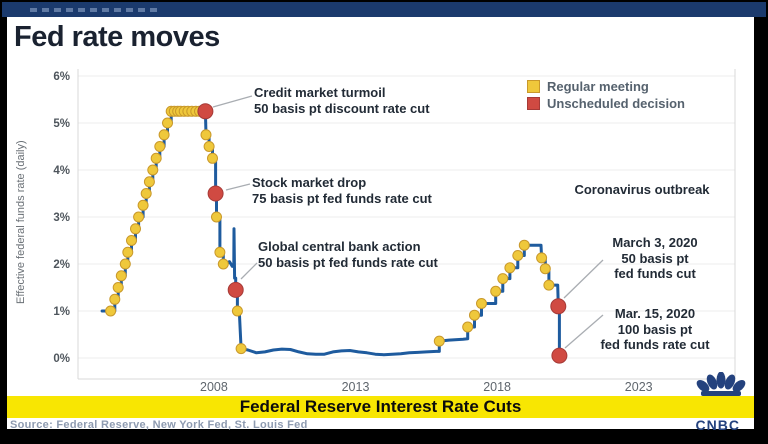 The width and height of the screenshot is (768, 444). I want to click on legend-label-regular: Regular meeting, so click(598, 86).